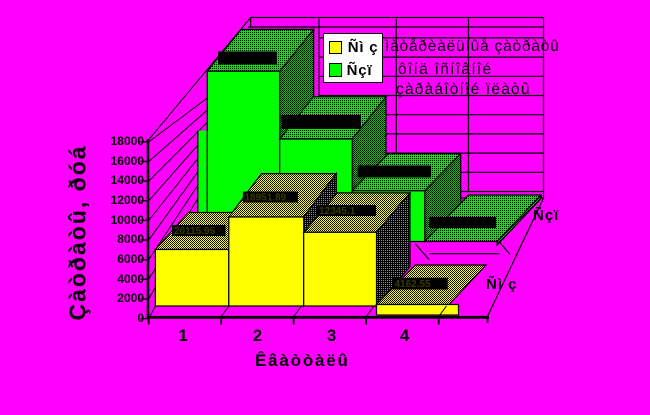 This screenshot has width=650, height=415. What do you see at coordinates (266, 198) in the screenshot?
I see `svg-text: 18951.89` at bounding box center [266, 198].